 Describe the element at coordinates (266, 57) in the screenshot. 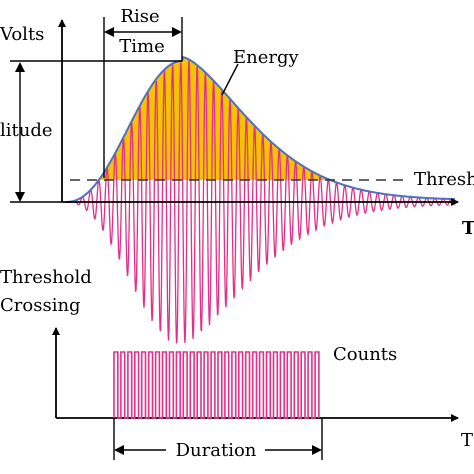

I see `energy-label: Energy` at that location.